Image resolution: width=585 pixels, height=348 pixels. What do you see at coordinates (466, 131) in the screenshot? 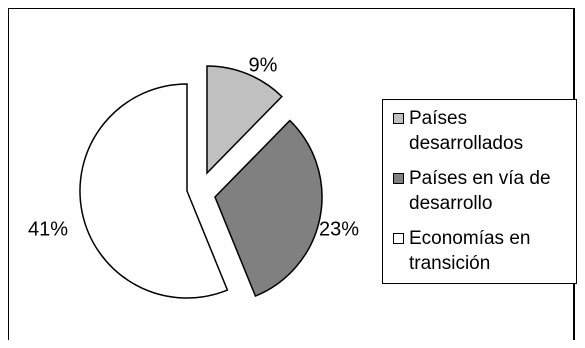
I see `legend-label-desarrollados: Países desarrollados` at bounding box center [466, 131].